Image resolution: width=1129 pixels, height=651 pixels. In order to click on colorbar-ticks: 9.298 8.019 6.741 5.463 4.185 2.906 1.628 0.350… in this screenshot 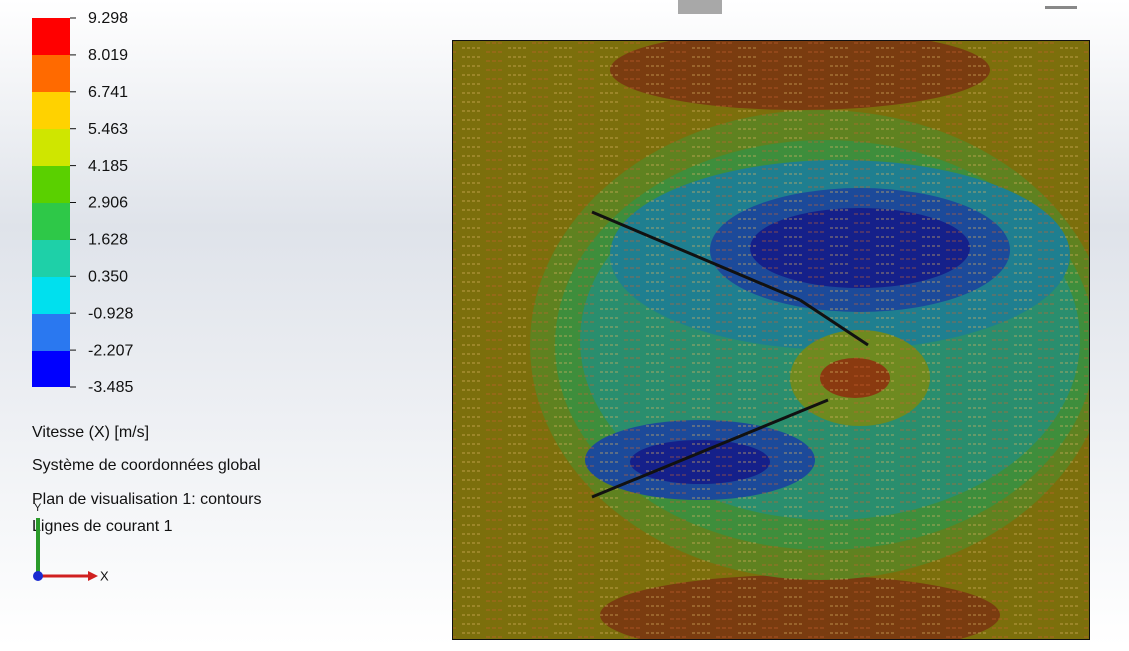, I will do `click(101, 203)`.